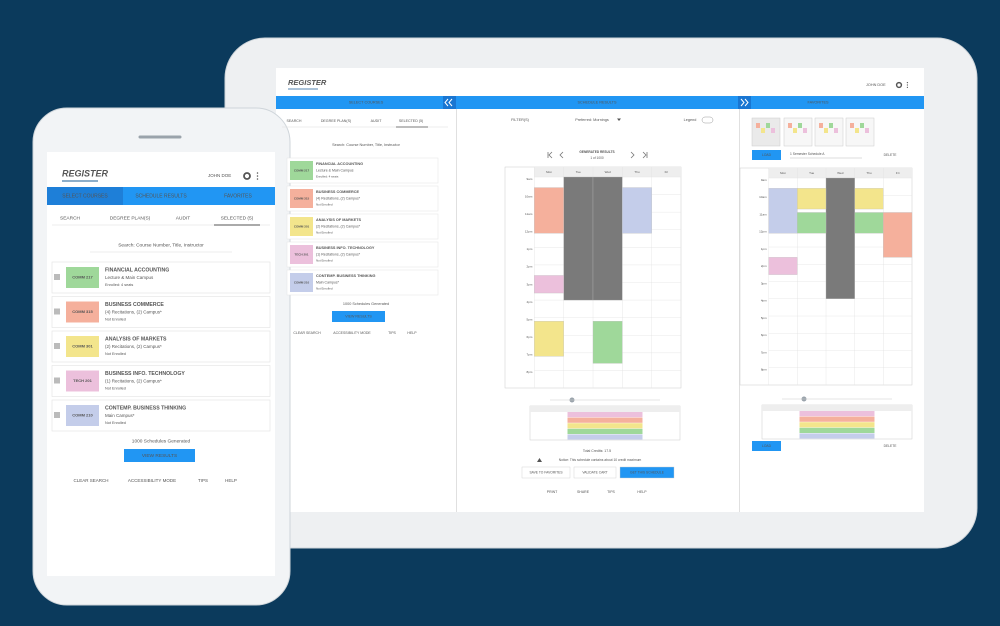  I want to click on preference-select: Preferred: Mornings, so click(592, 120).